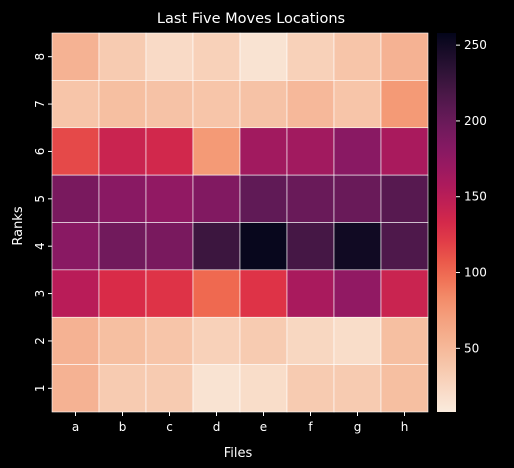 The image size is (514, 468). What do you see at coordinates (358, 427) in the screenshot?
I see `x-tick-label: g` at bounding box center [358, 427].